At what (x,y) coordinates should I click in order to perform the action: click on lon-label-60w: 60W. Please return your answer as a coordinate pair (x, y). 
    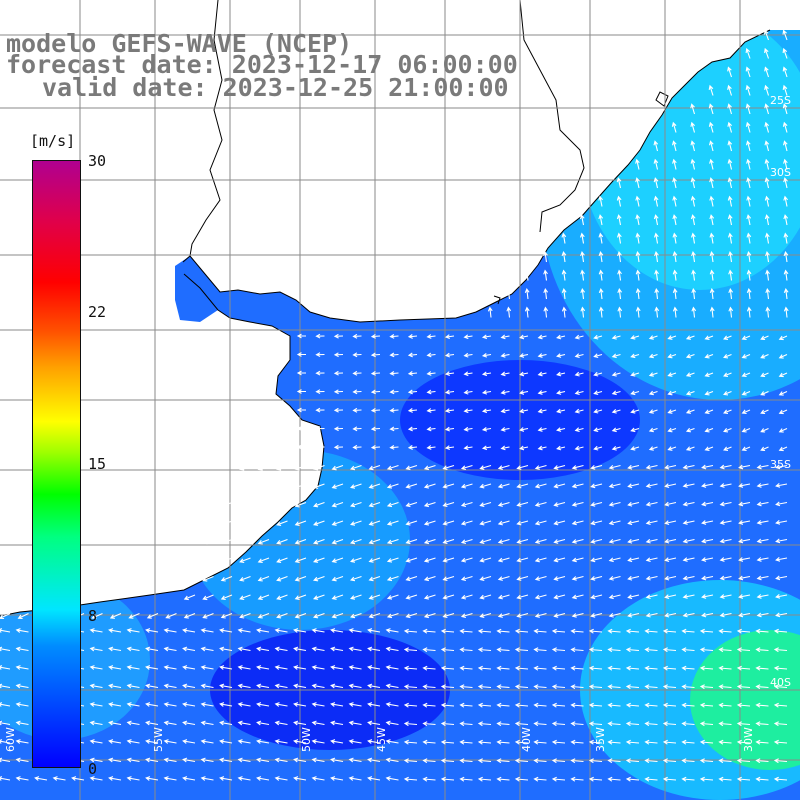
    Looking at the image, I should click on (10, 739).